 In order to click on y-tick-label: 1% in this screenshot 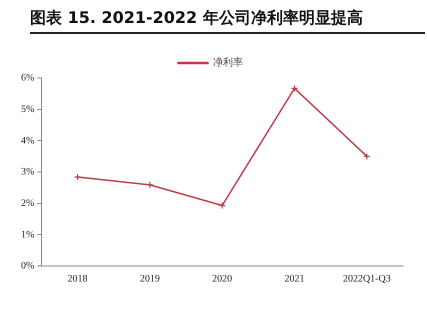, I will do `click(27, 234)`.